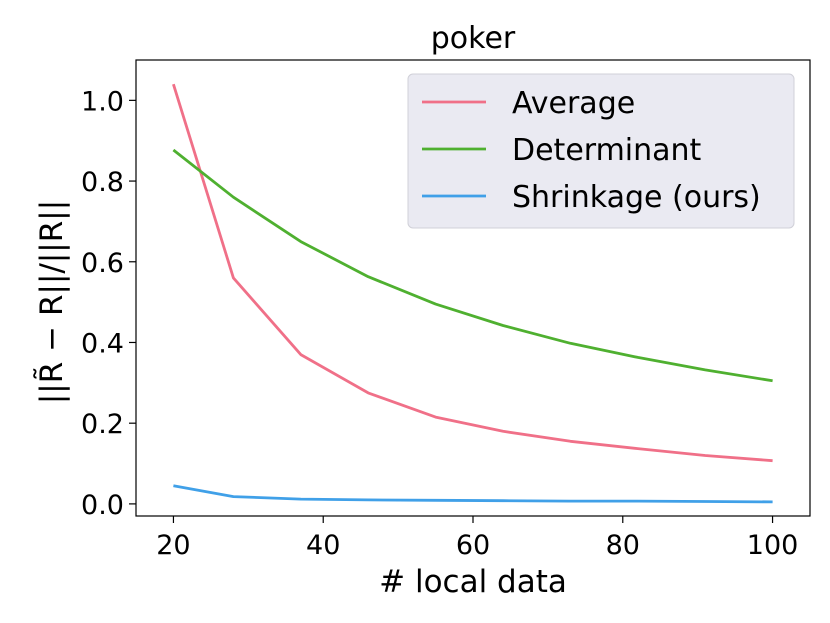  What do you see at coordinates (102, 424) in the screenshot?
I see `y-tick-label: 0.2` at bounding box center [102, 424].